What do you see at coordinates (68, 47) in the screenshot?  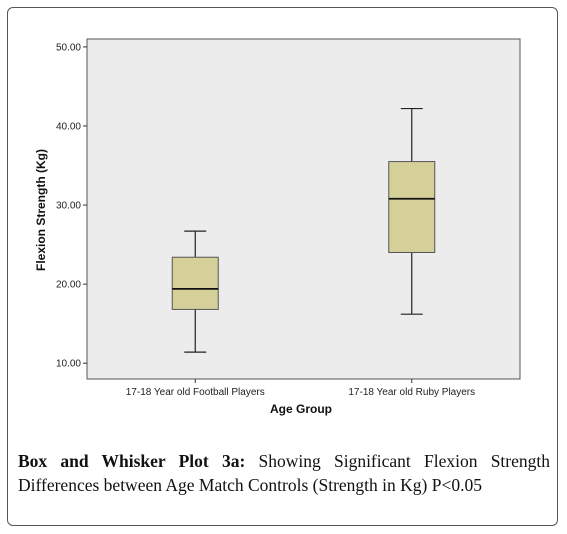 I see `y-tick-label: 50.00` at bounding box center [68, 47].